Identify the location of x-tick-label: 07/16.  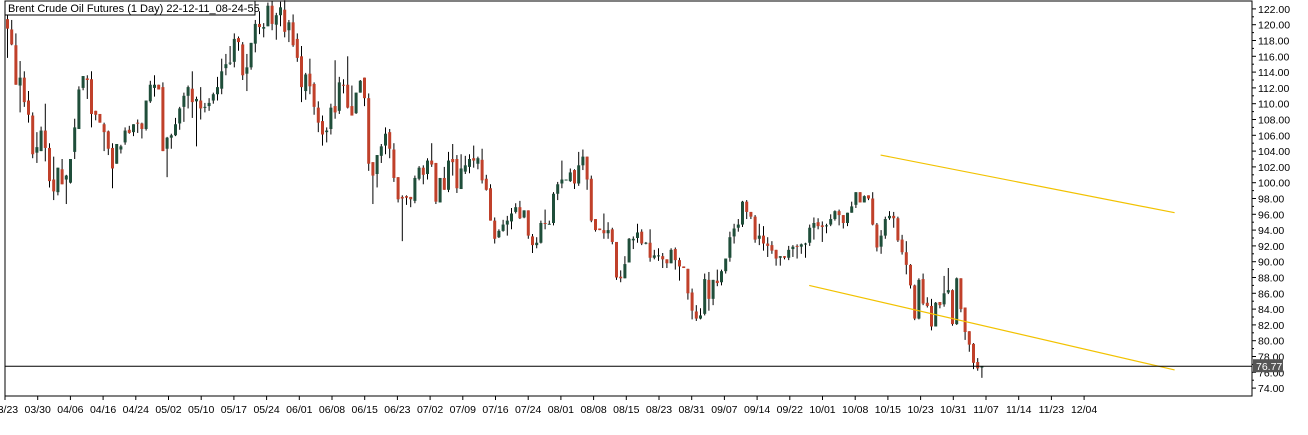
(495, 410).